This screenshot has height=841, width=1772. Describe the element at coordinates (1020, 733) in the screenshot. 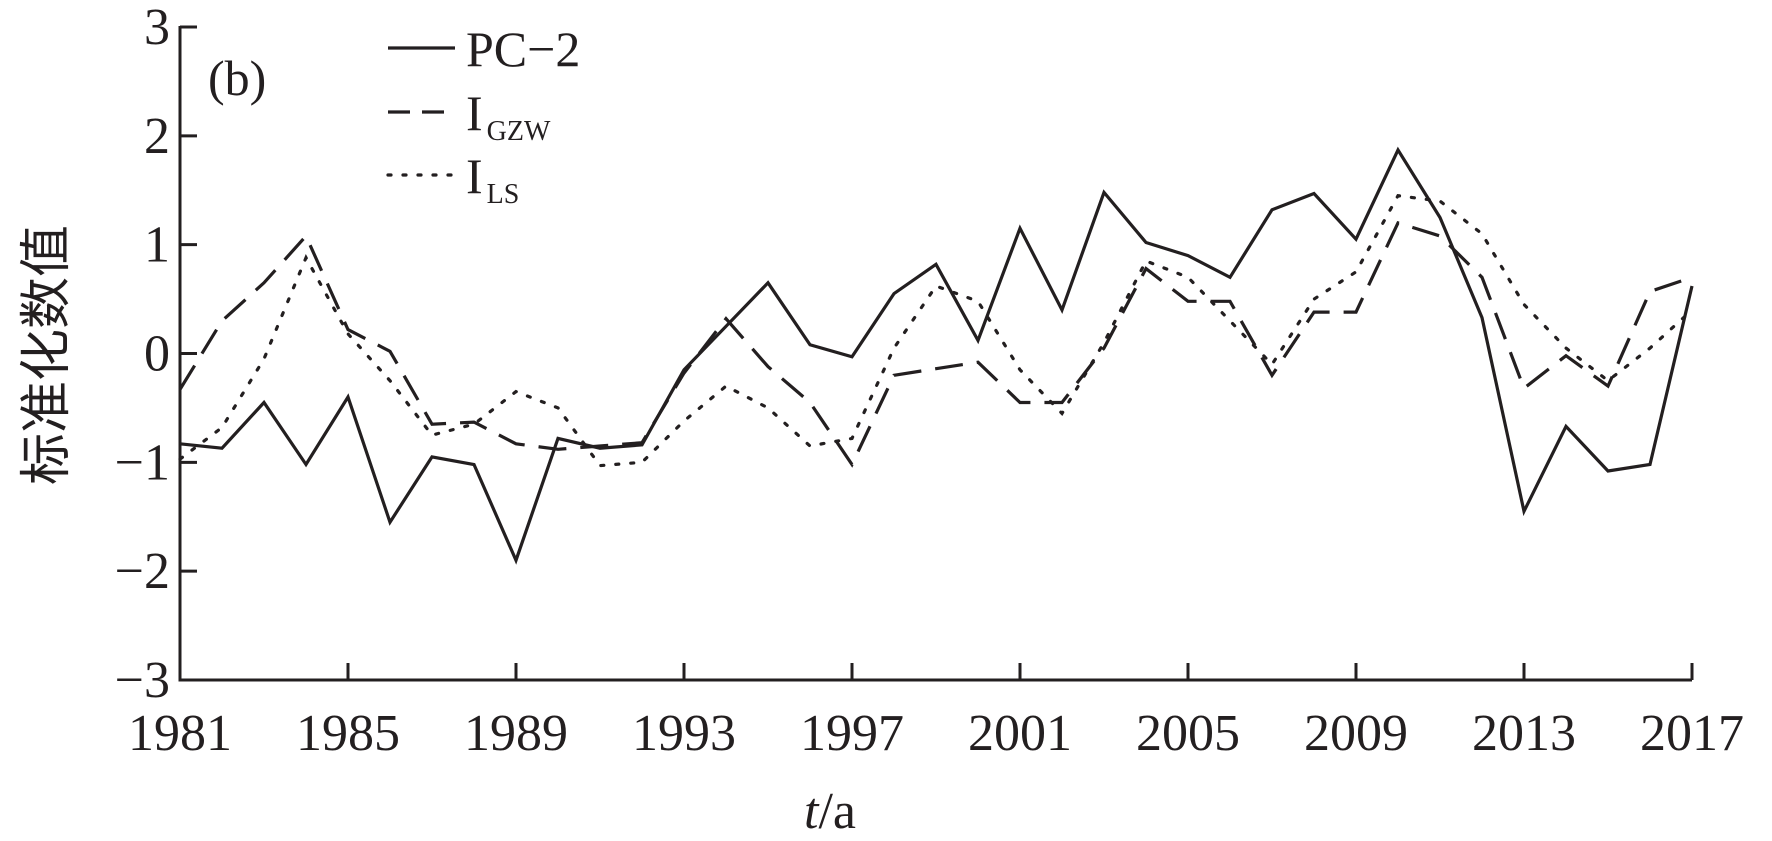

I see `x-tick-label: 2001` at that location.